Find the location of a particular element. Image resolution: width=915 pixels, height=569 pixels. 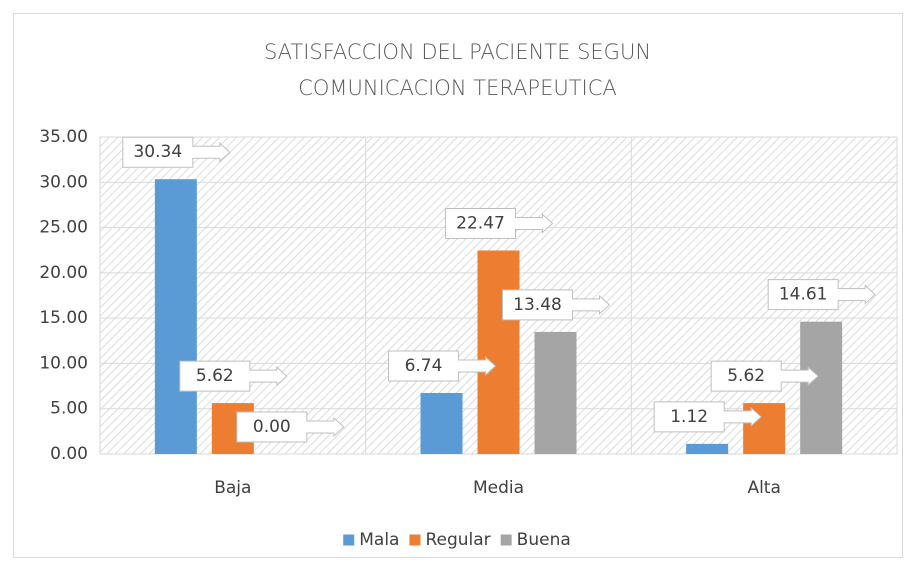

legend-label: Mala is located at coordinates (379, 540).